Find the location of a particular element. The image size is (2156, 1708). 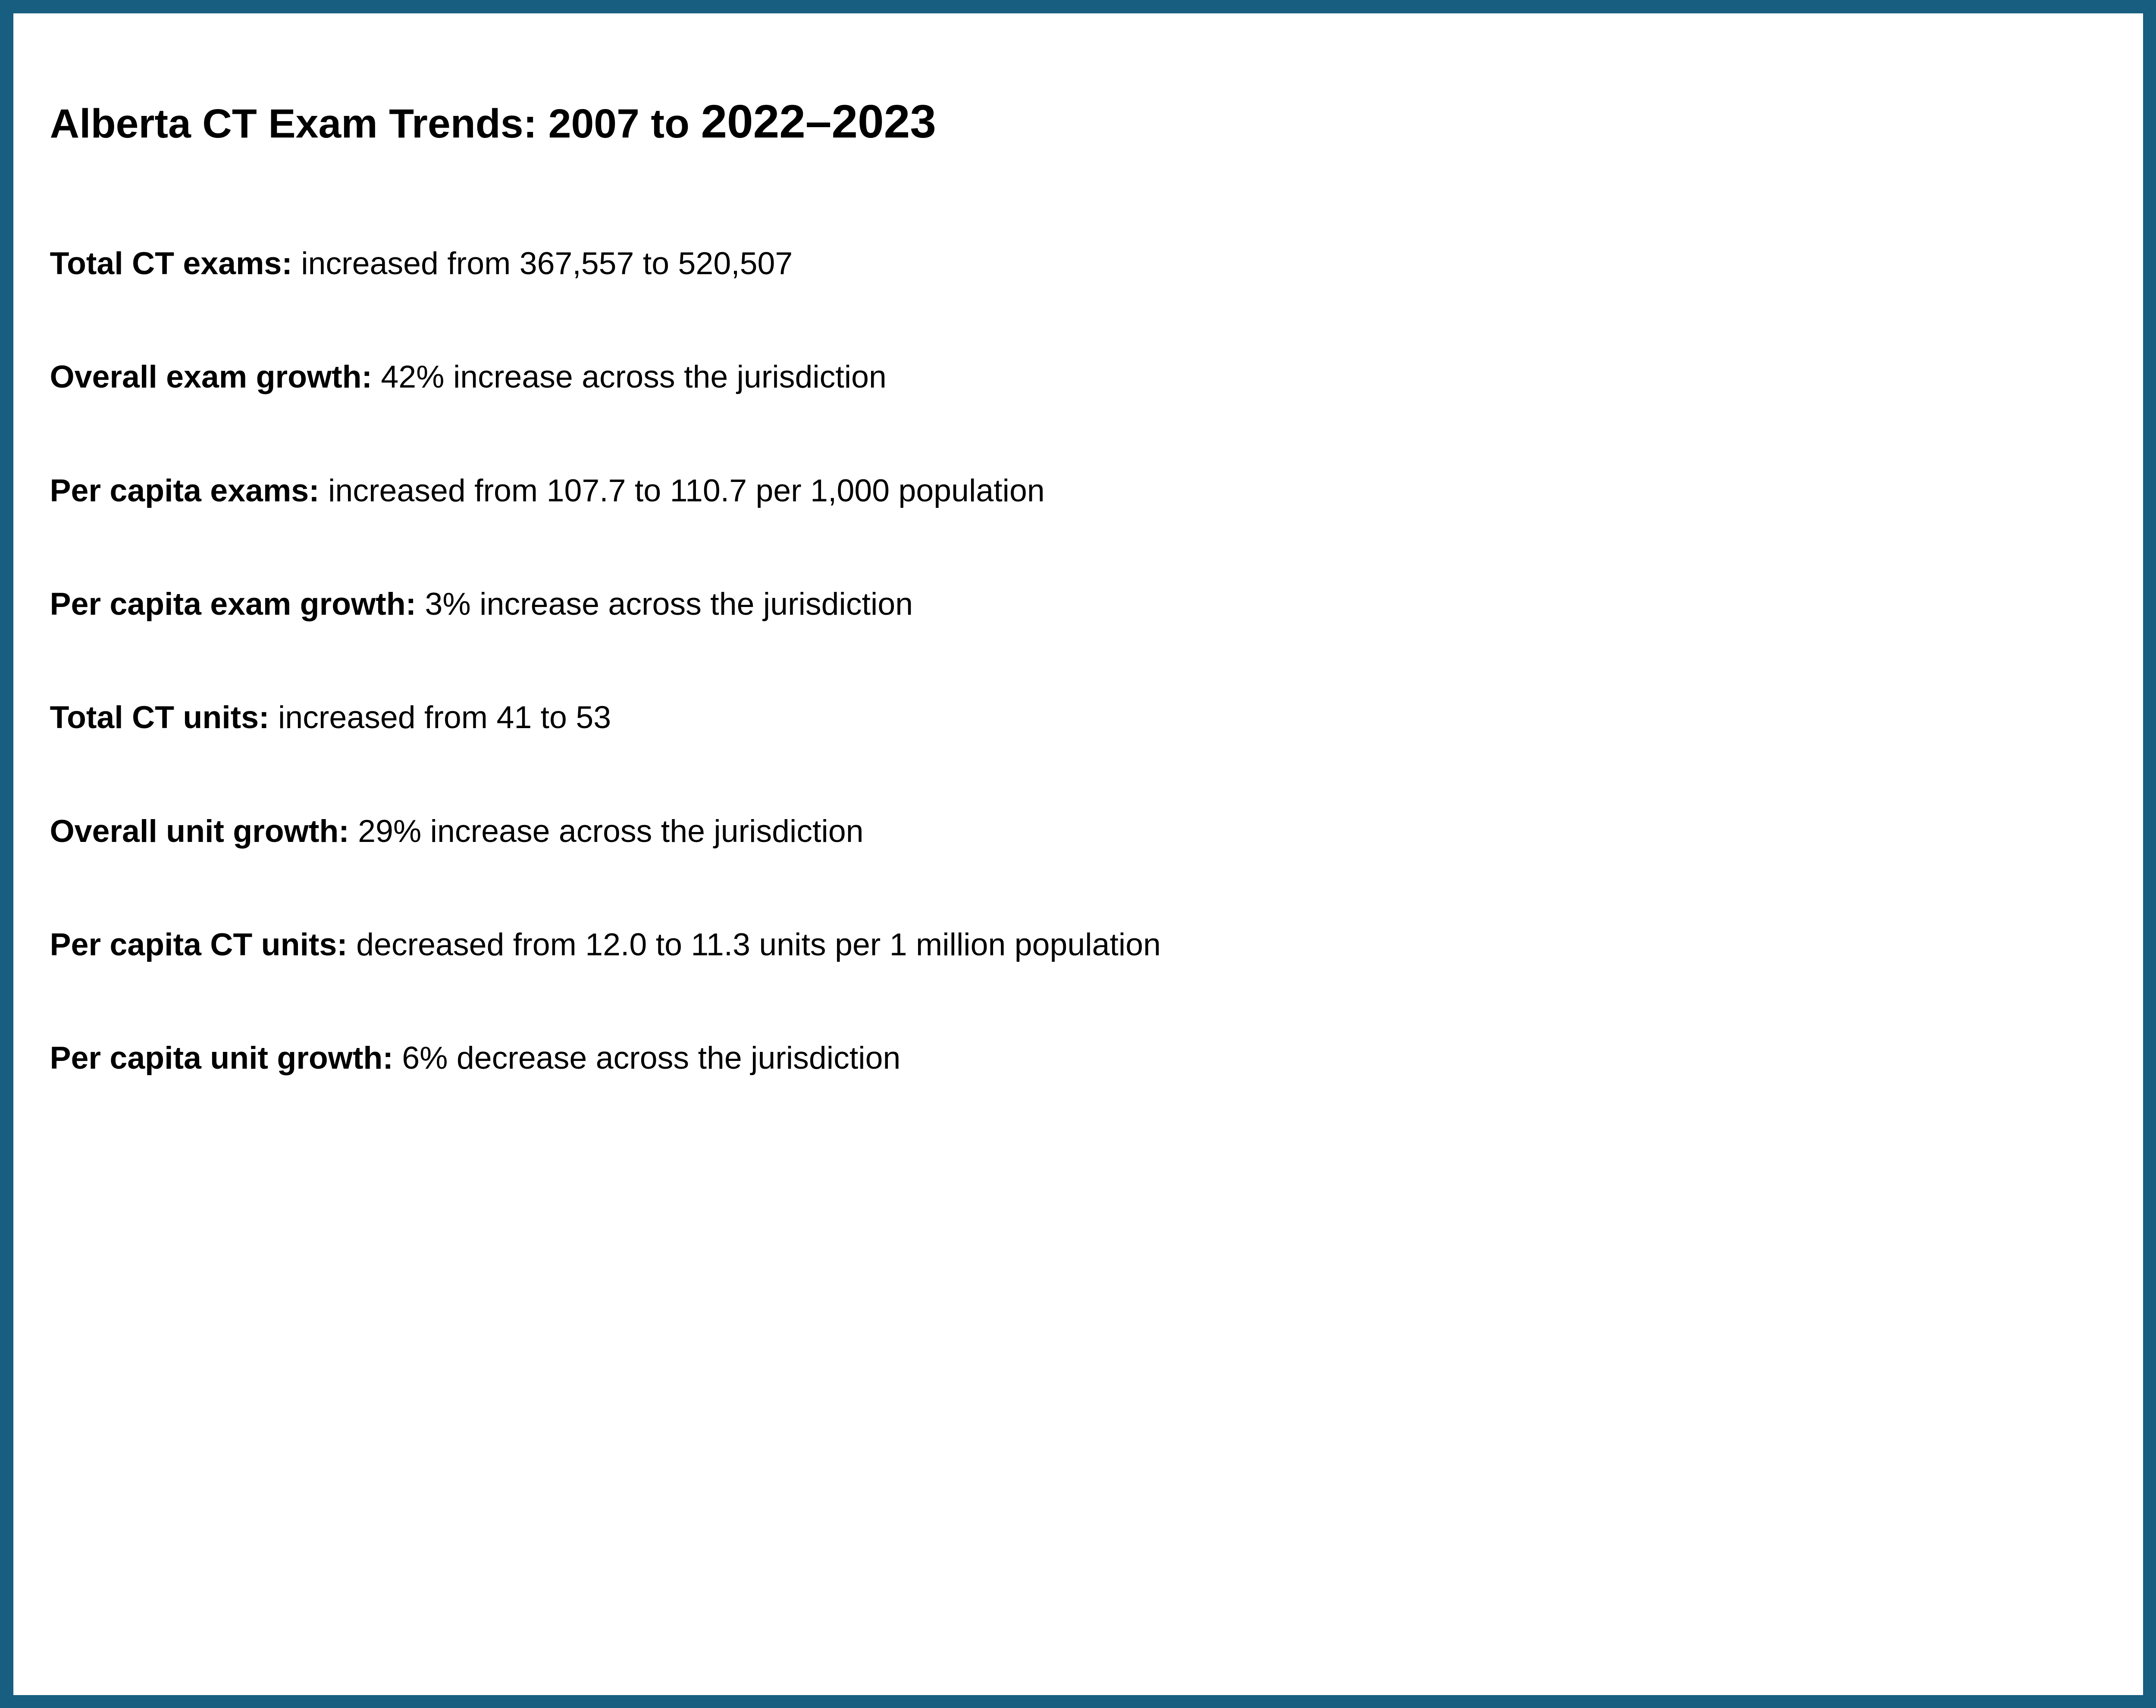

title-year-range: 2022–2023 is located at coordinates (819, 122).